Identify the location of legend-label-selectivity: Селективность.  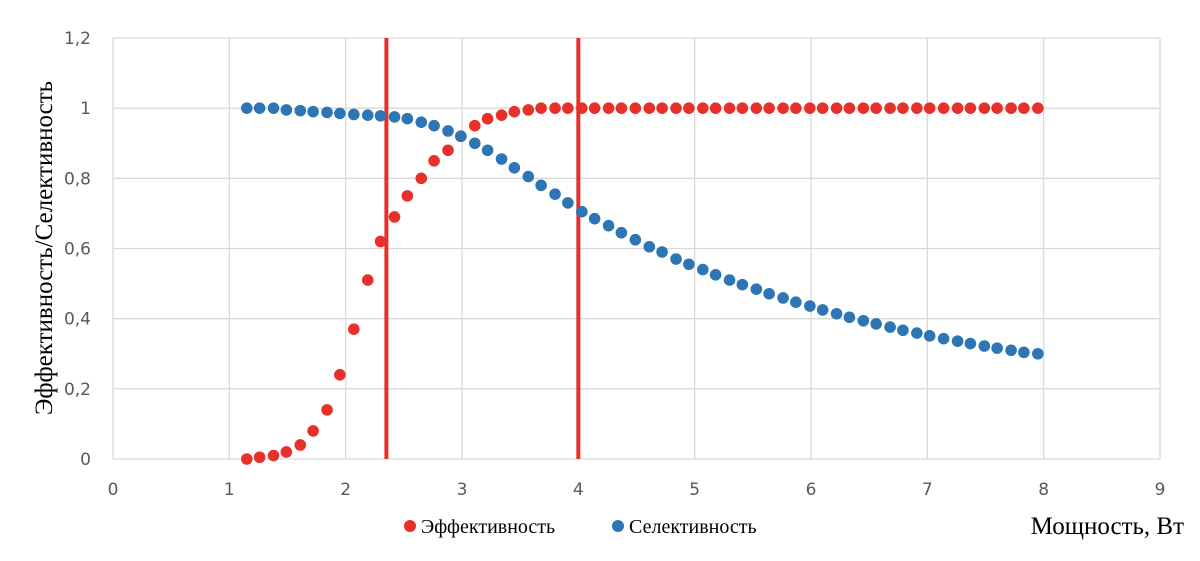
(693, 527).